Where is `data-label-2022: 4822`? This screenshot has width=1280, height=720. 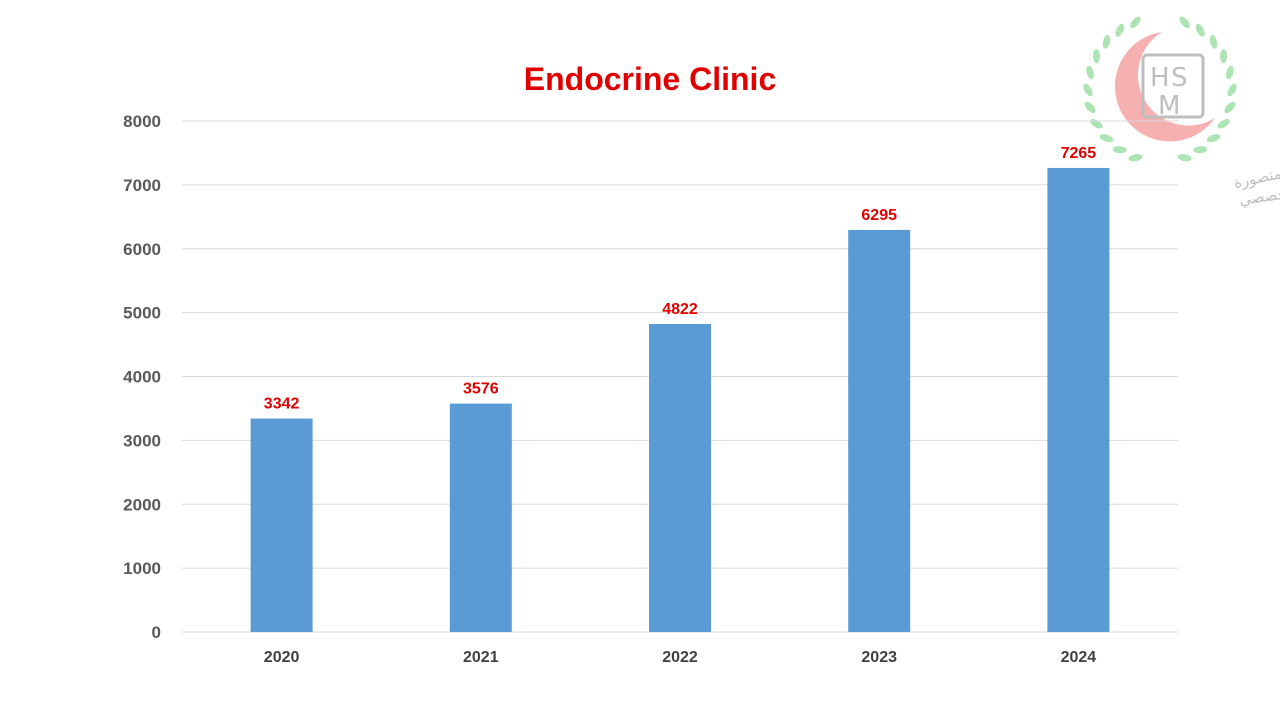
data-label-2022: 4822 is located at coordinates (680, 309).